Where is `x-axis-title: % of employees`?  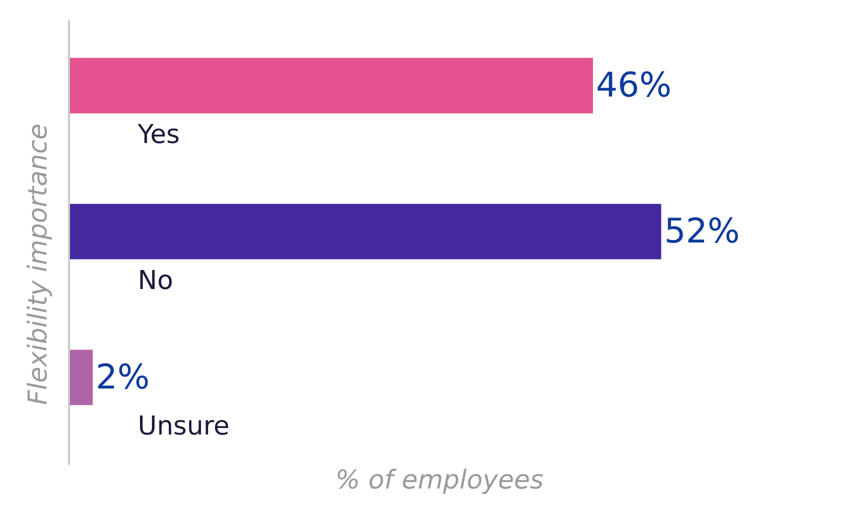 x-axis-title: % of employees is located at coordinates (439, 481).